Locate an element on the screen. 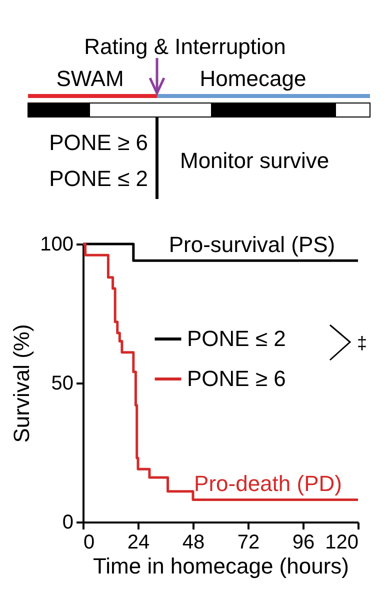 This screenshot has width=387, height=595. text: SWAM is located at coordinates (90, 78).